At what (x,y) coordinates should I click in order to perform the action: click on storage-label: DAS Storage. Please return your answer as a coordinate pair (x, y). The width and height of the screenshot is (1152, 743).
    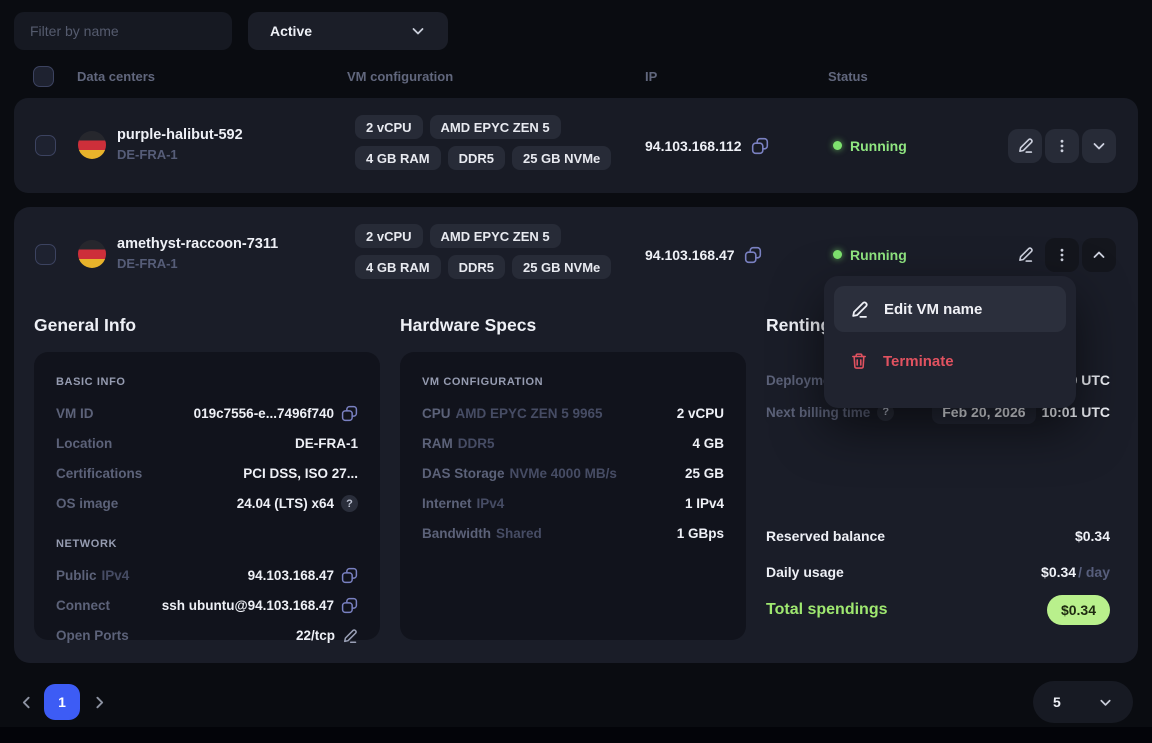
    Looking at the image, I should click on (463, 473).